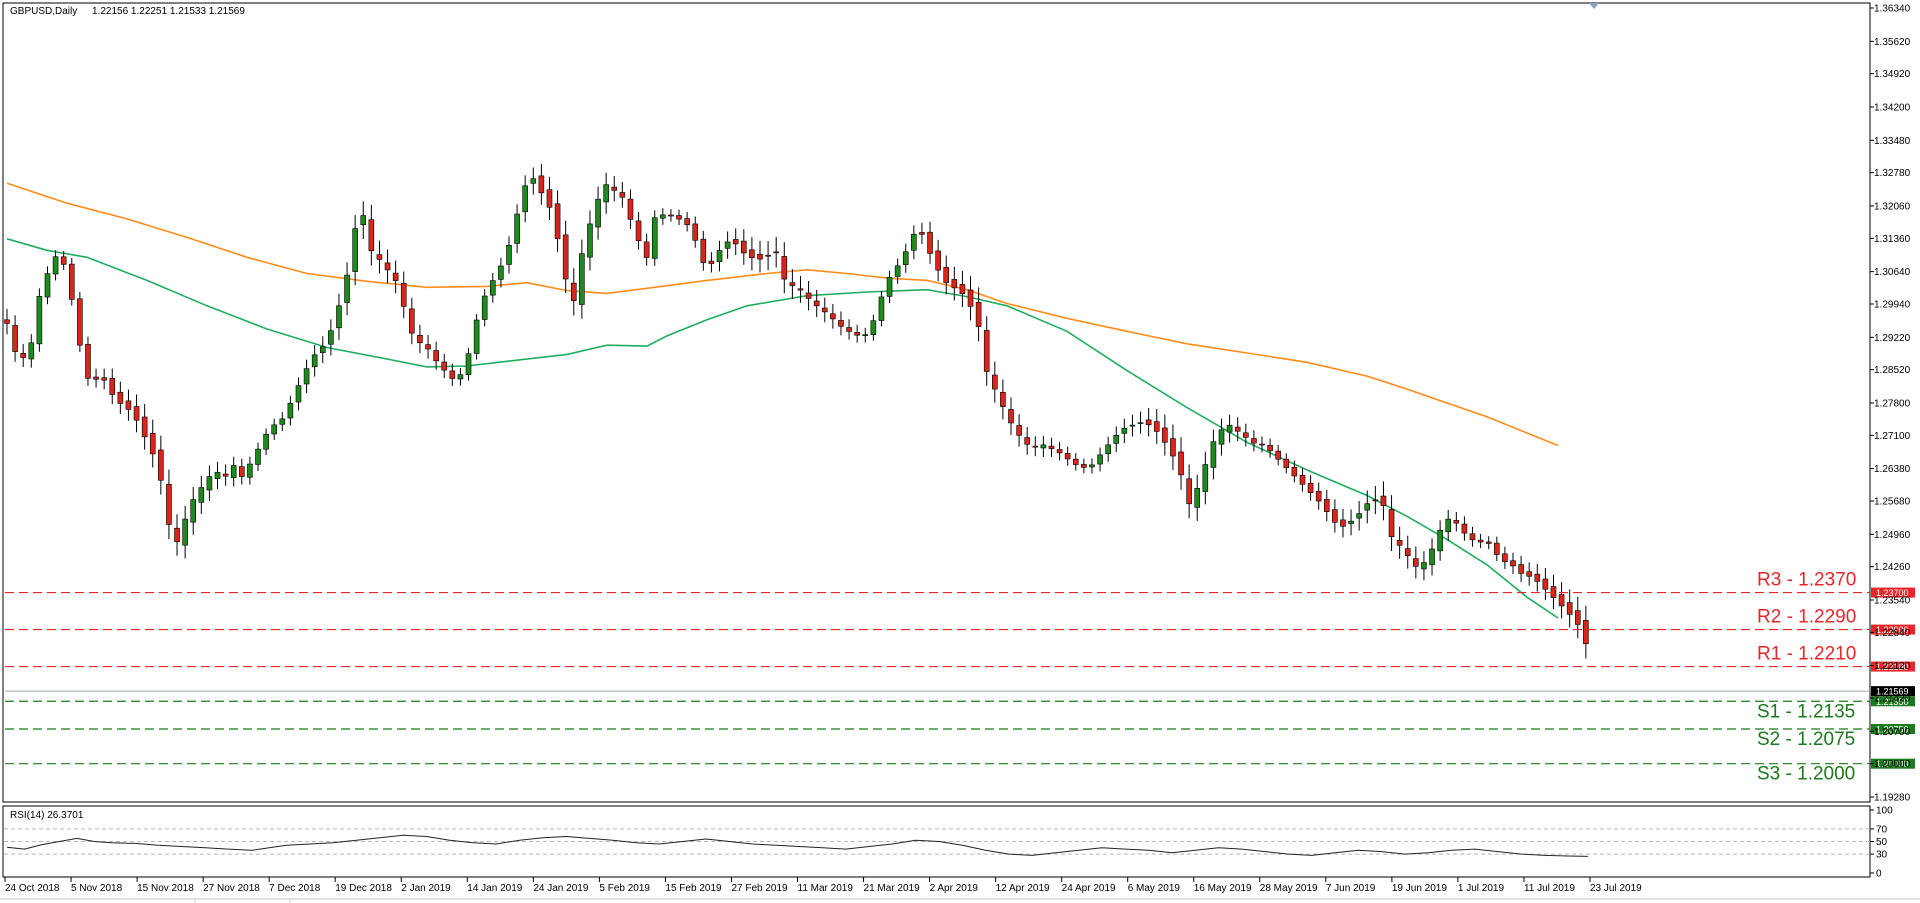 The image size is (1920, 903). I want to click on price-tick-label: 1.28520, so click(1892, 370).